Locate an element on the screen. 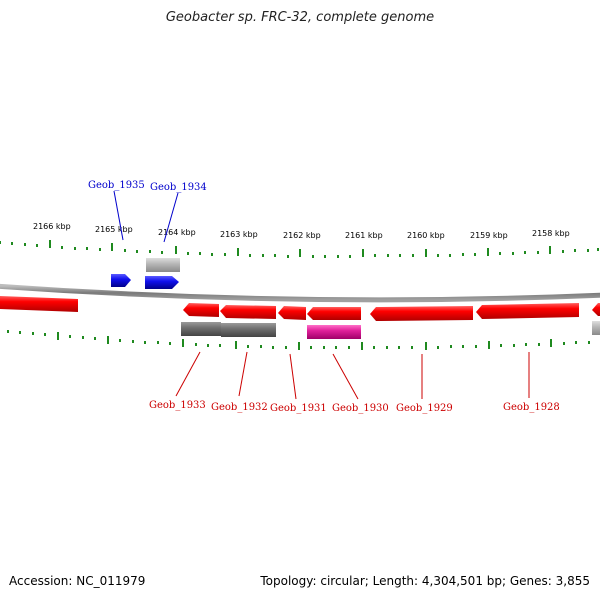  gene-label: Geob_1933 is located at coordinates (177, 405).